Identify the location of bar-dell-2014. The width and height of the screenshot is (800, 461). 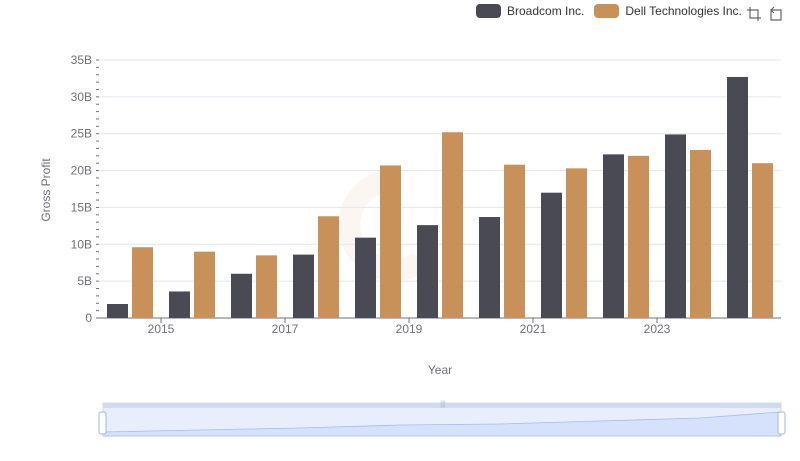
(142, 282).